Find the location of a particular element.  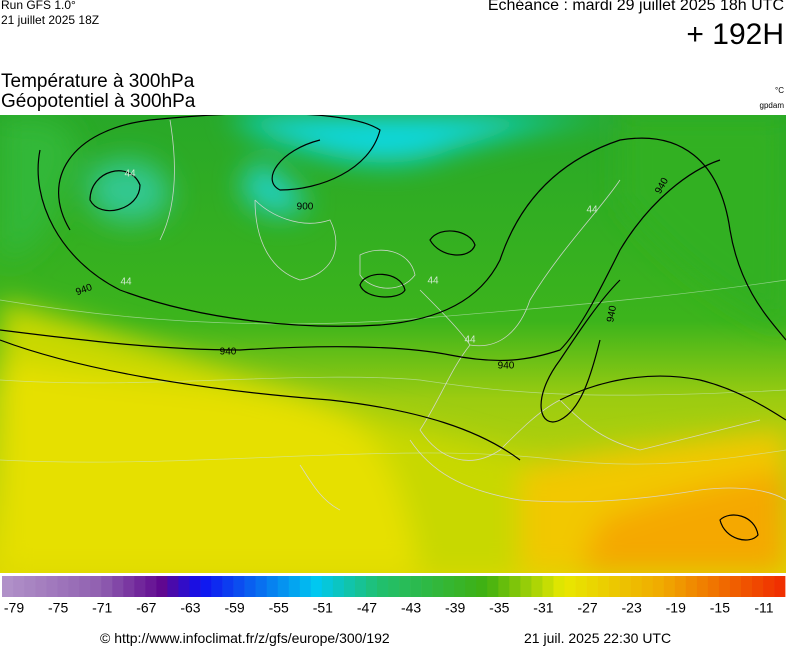

colorbar-label: -75 is located at coordinates (58, 608).